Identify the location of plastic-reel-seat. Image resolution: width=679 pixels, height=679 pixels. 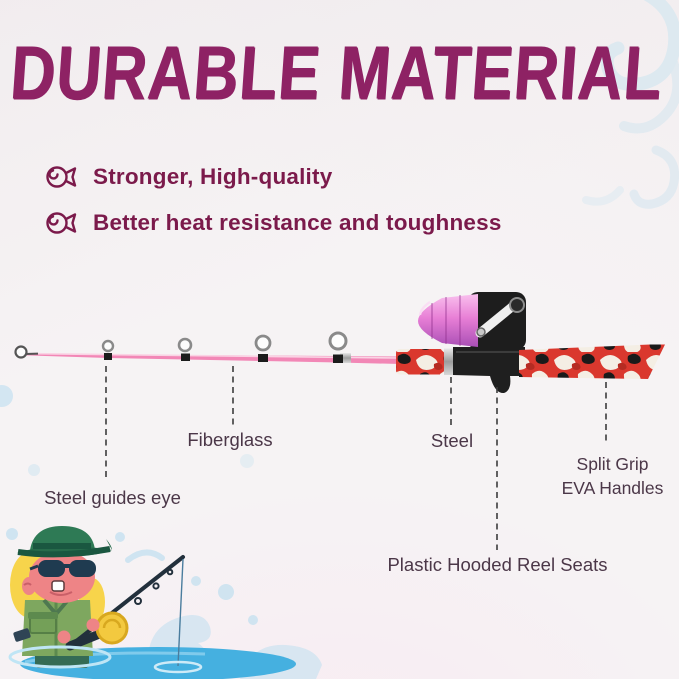
(489, 370).